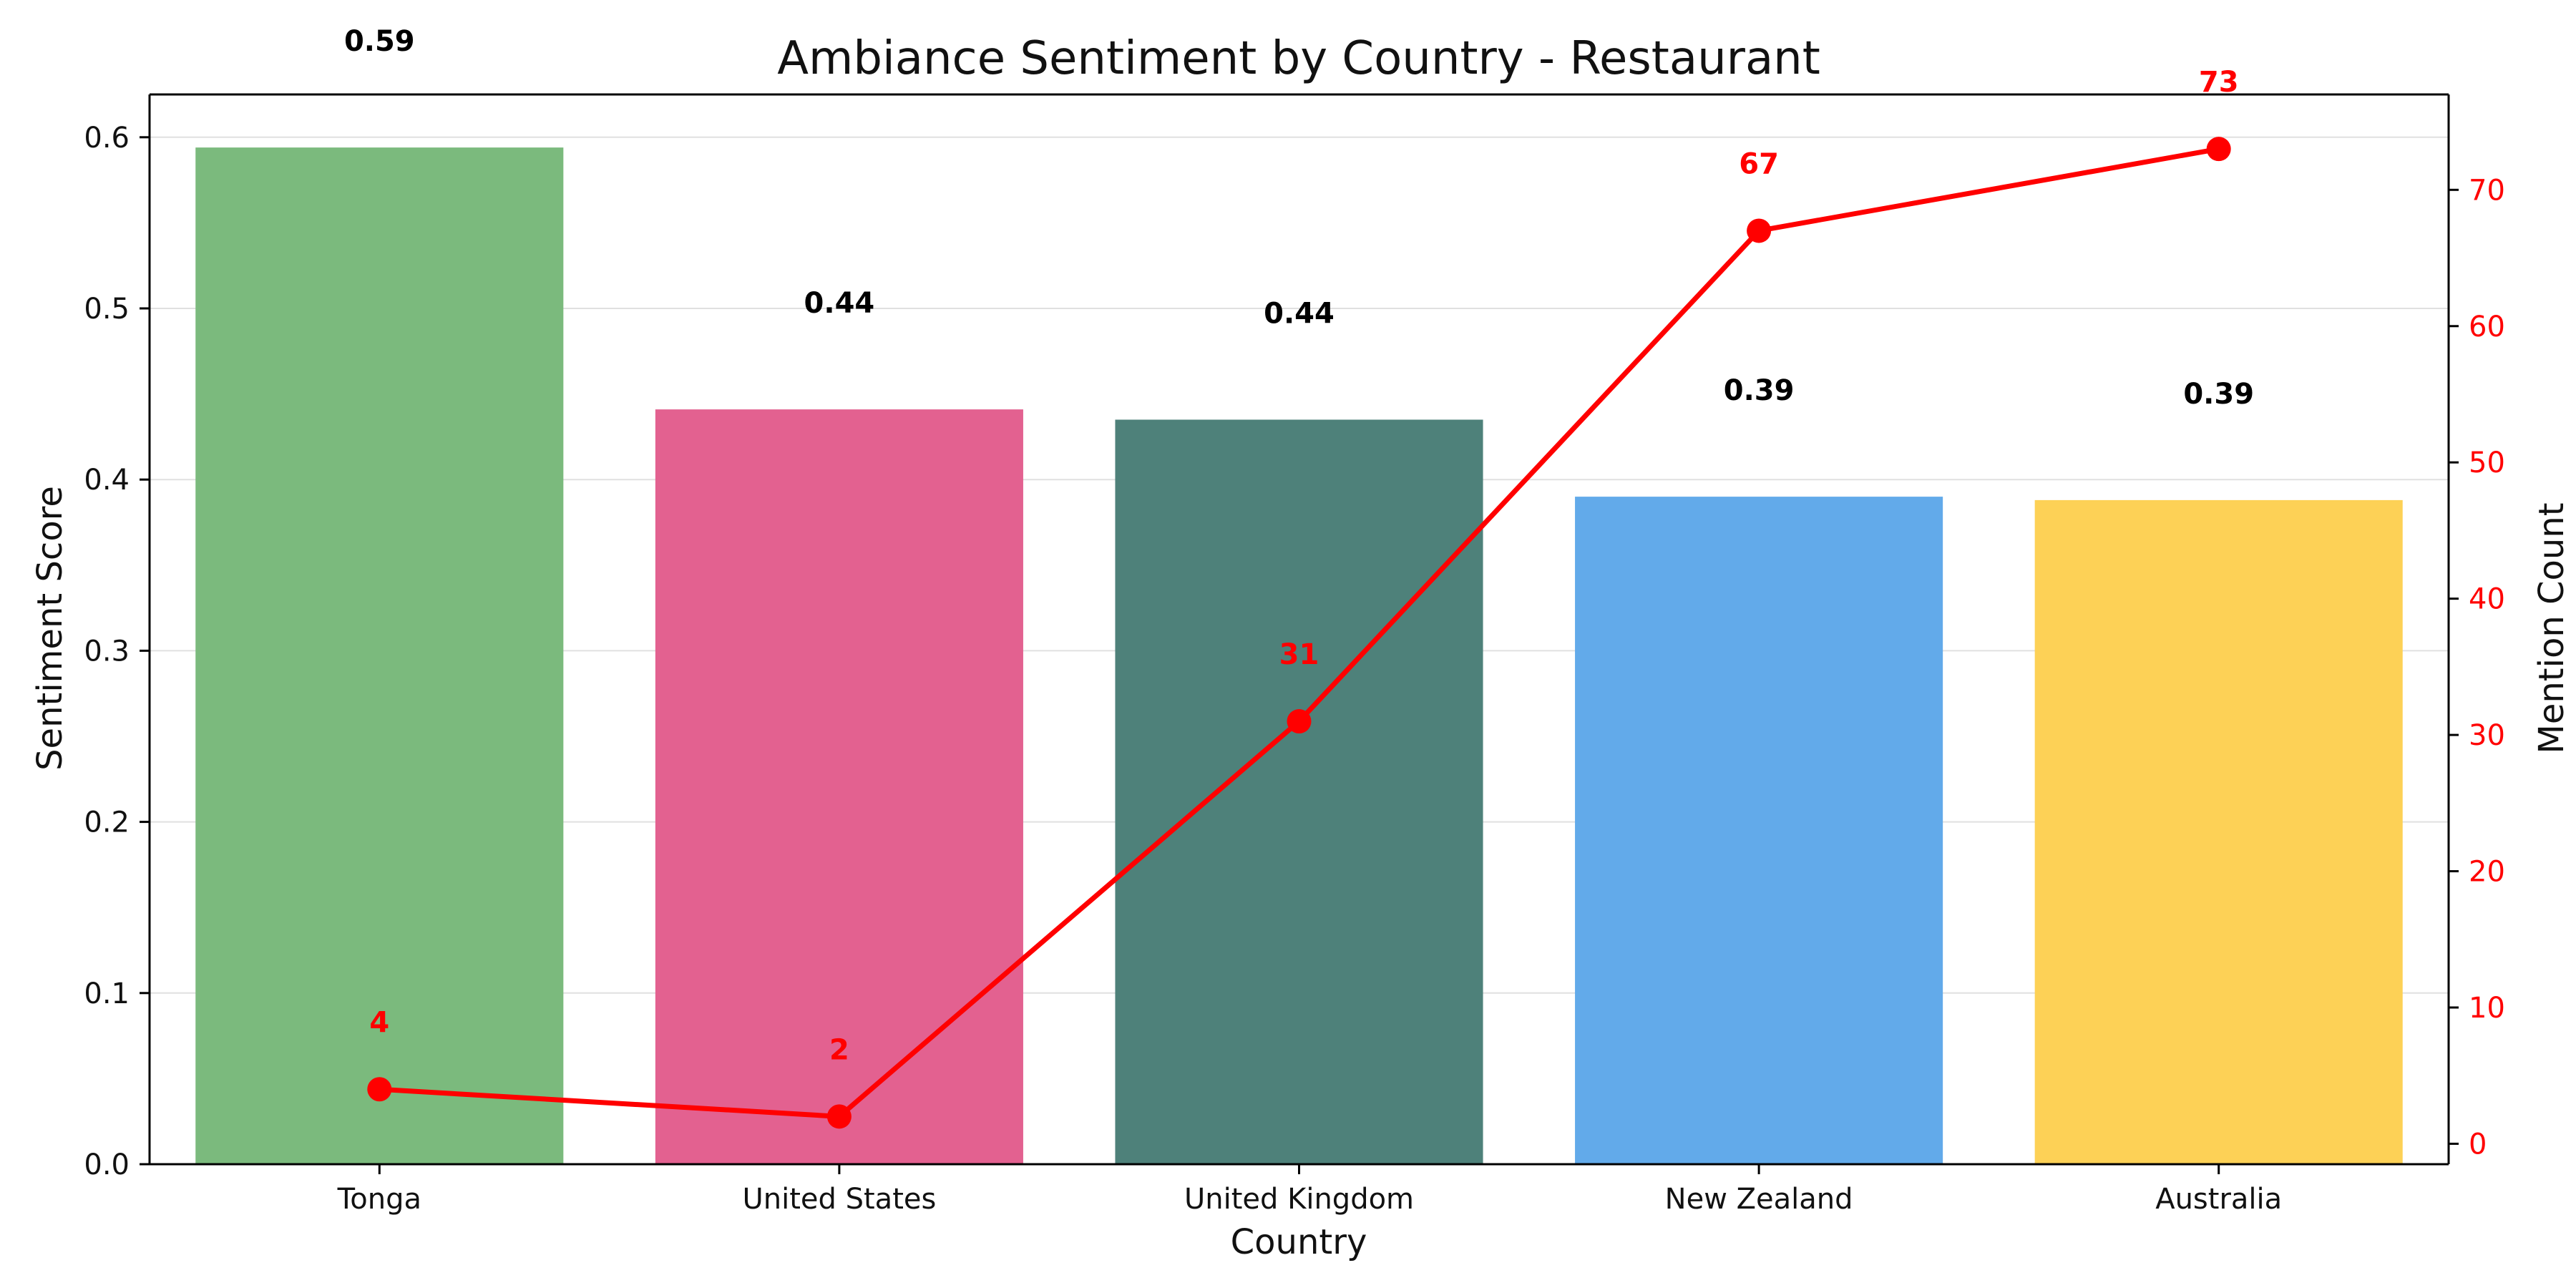 The image size is (2576, 1288). What do you see at coordinates (839, 787) in the screenshot?
I see `bar-united-states` at bounding box center [839, 787].